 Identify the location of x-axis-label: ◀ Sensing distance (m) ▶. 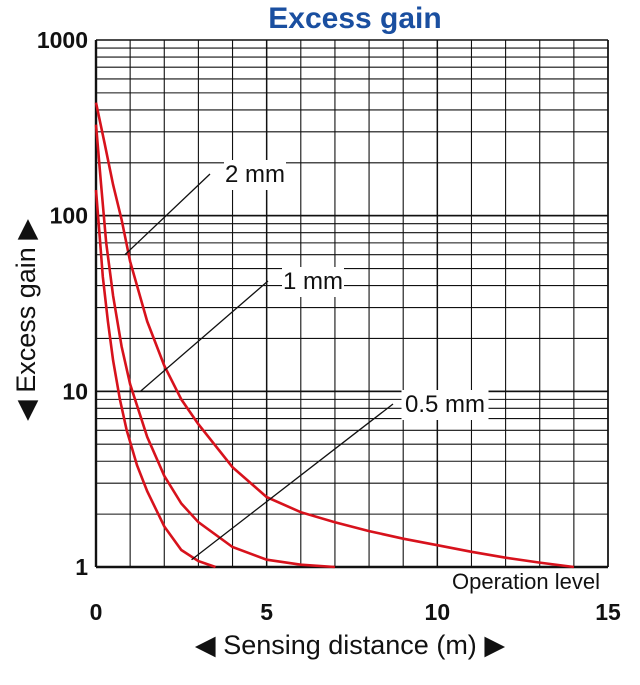
(350, 645).